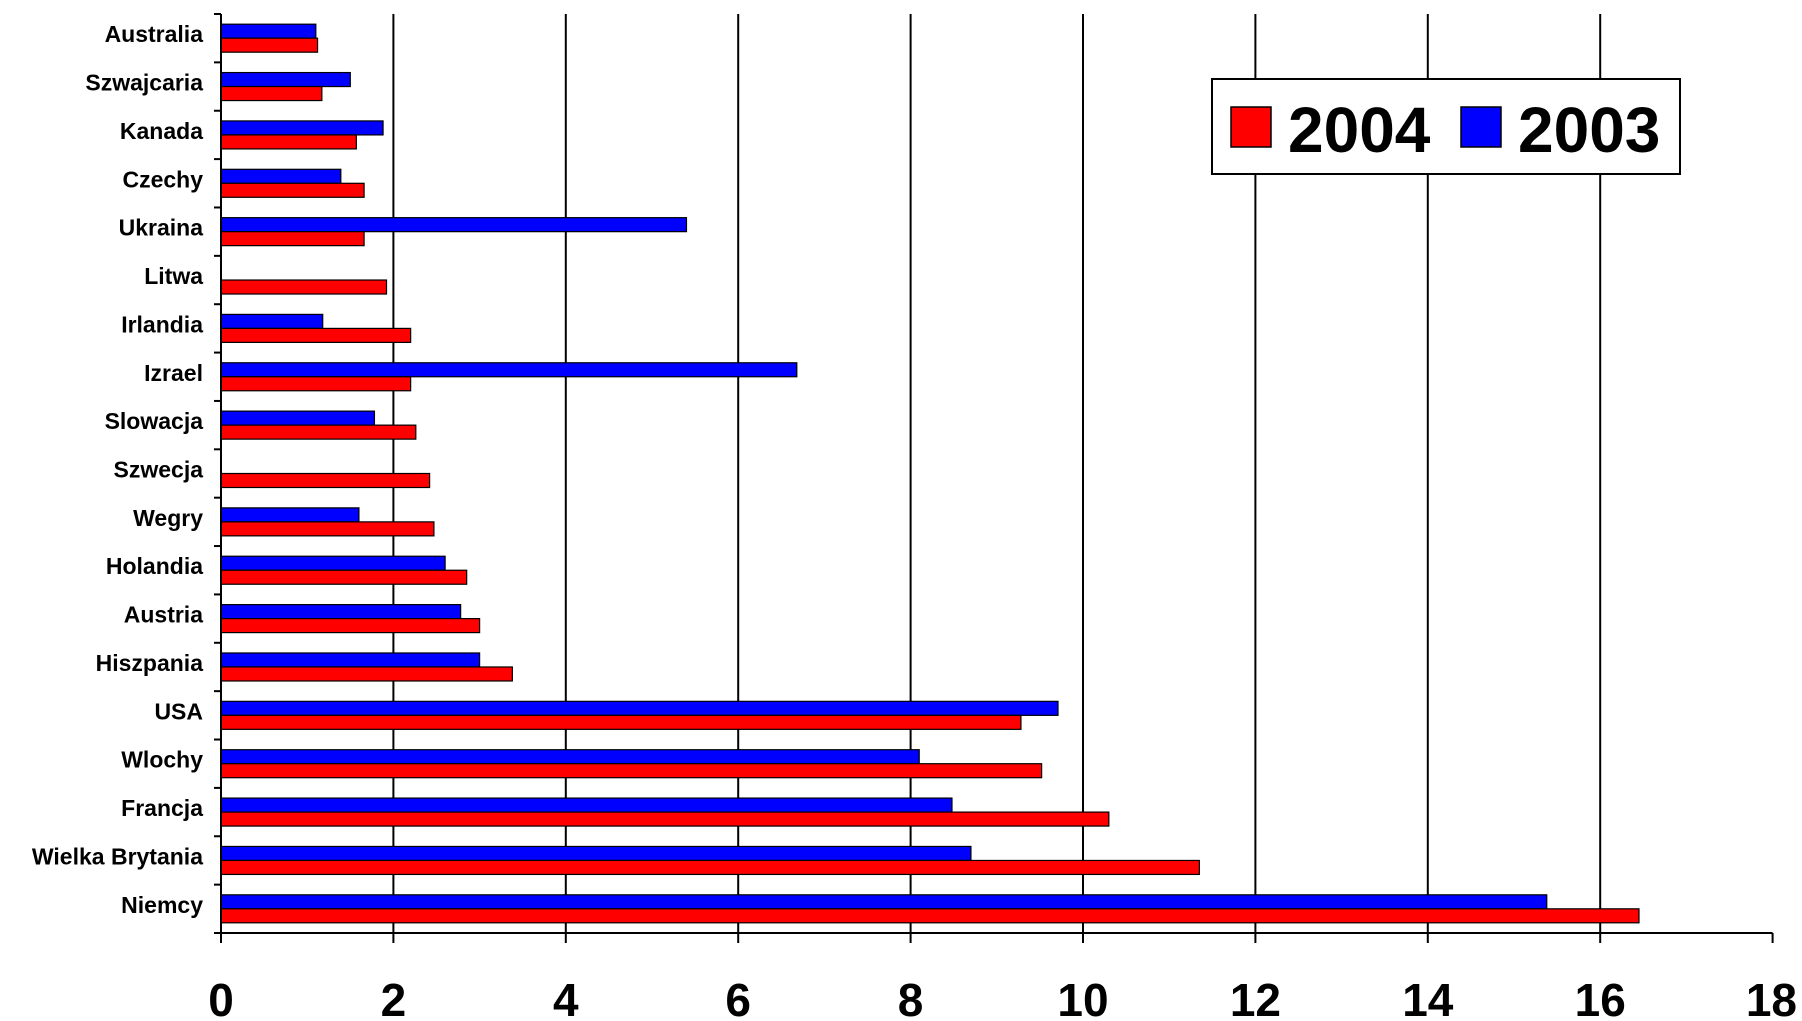 This screenshot has width=1802, height=1021. I want to click on bar-2003-izrael, so click(509, 370).